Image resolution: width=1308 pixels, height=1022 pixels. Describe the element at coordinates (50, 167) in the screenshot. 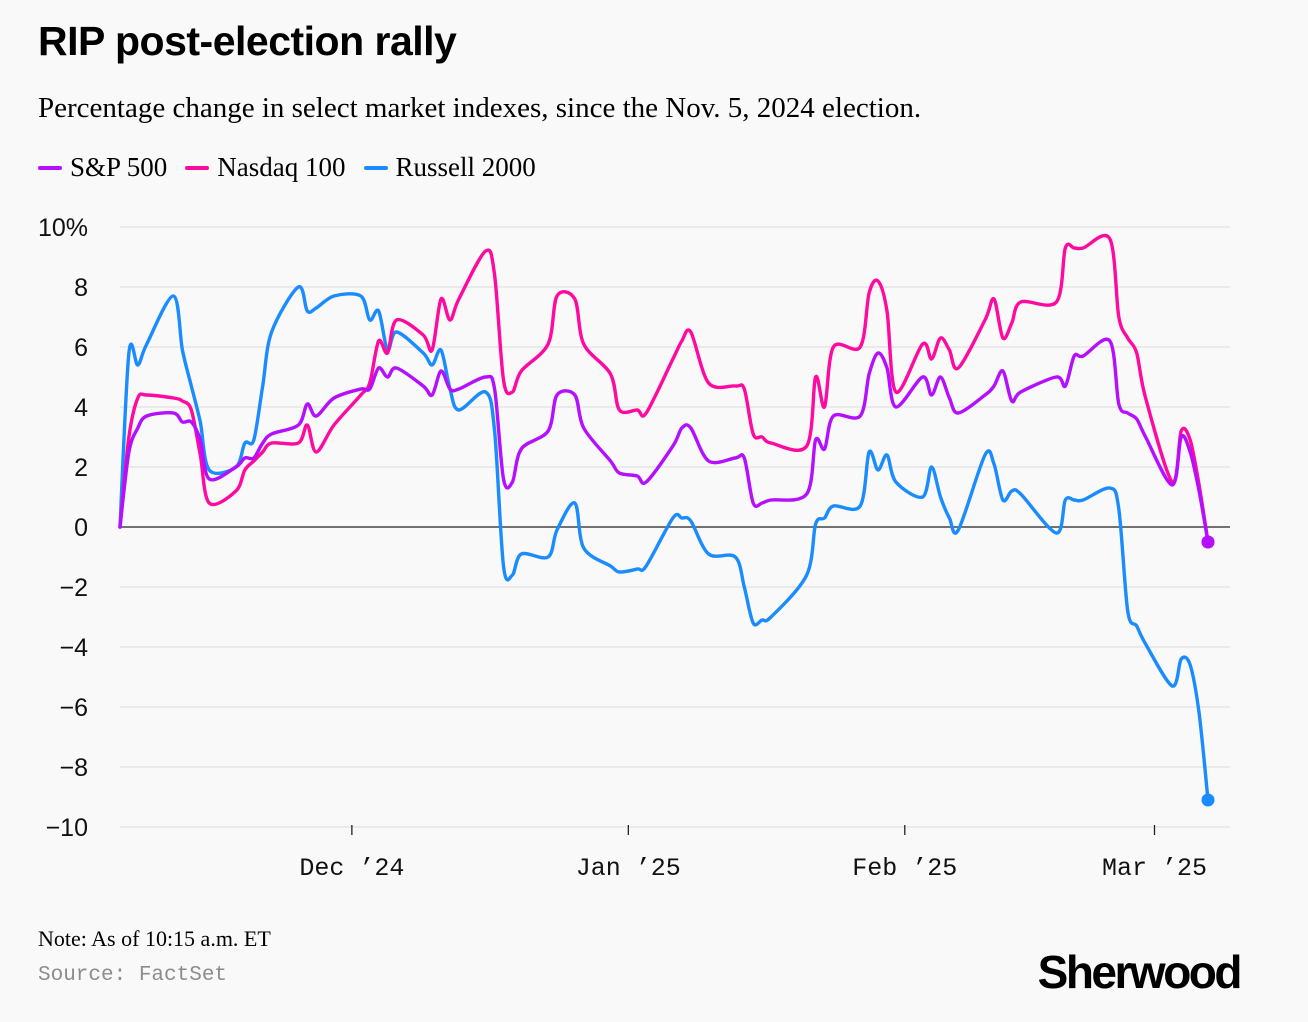

I see `legend-swatch-sp500` at that location.